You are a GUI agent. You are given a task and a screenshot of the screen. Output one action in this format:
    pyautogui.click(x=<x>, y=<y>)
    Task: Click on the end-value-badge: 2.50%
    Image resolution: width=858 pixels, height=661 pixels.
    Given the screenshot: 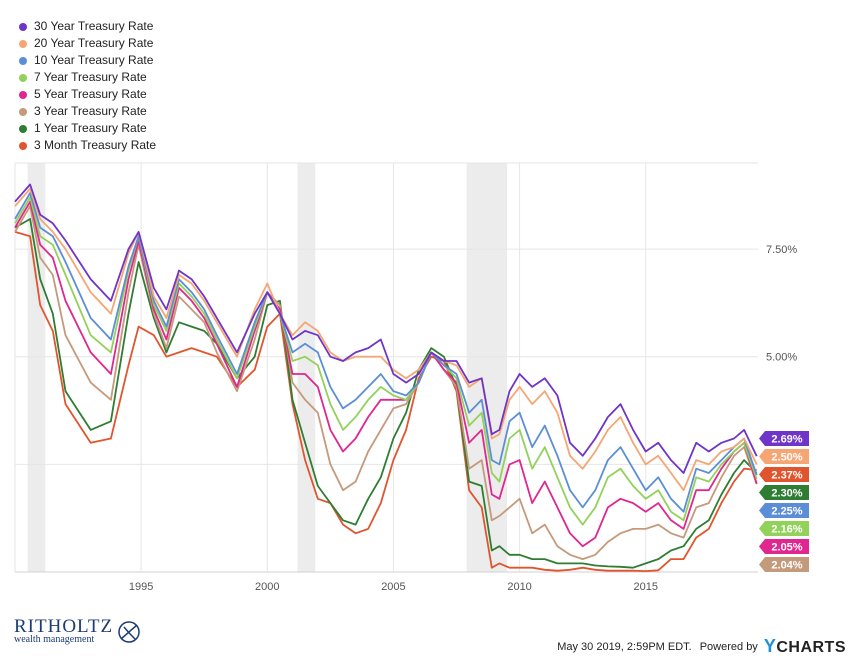 What is the action you would take?
    pyautogui.click(x=784, y=456)
    